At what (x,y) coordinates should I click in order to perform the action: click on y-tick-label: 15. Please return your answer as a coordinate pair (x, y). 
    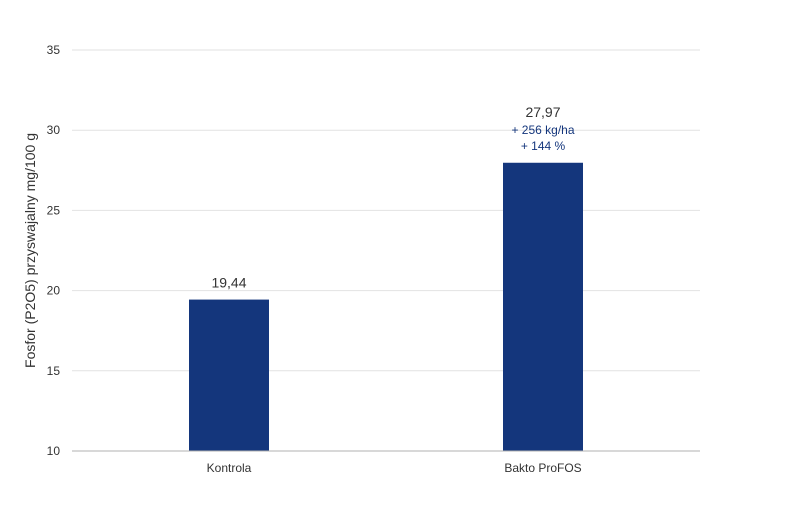
    Looking at the image, I should click on (54, 371).